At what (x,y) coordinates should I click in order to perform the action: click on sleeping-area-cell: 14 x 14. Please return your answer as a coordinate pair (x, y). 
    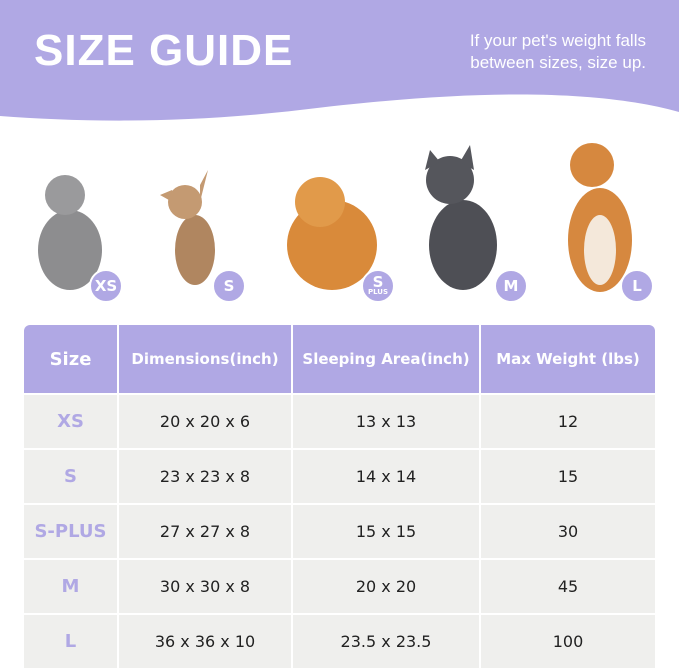
    Looking at the image, I should click on (386, 476).